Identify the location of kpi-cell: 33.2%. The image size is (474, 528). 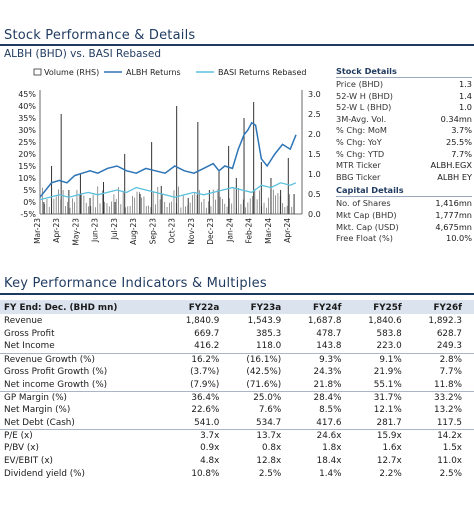
(443, 397).